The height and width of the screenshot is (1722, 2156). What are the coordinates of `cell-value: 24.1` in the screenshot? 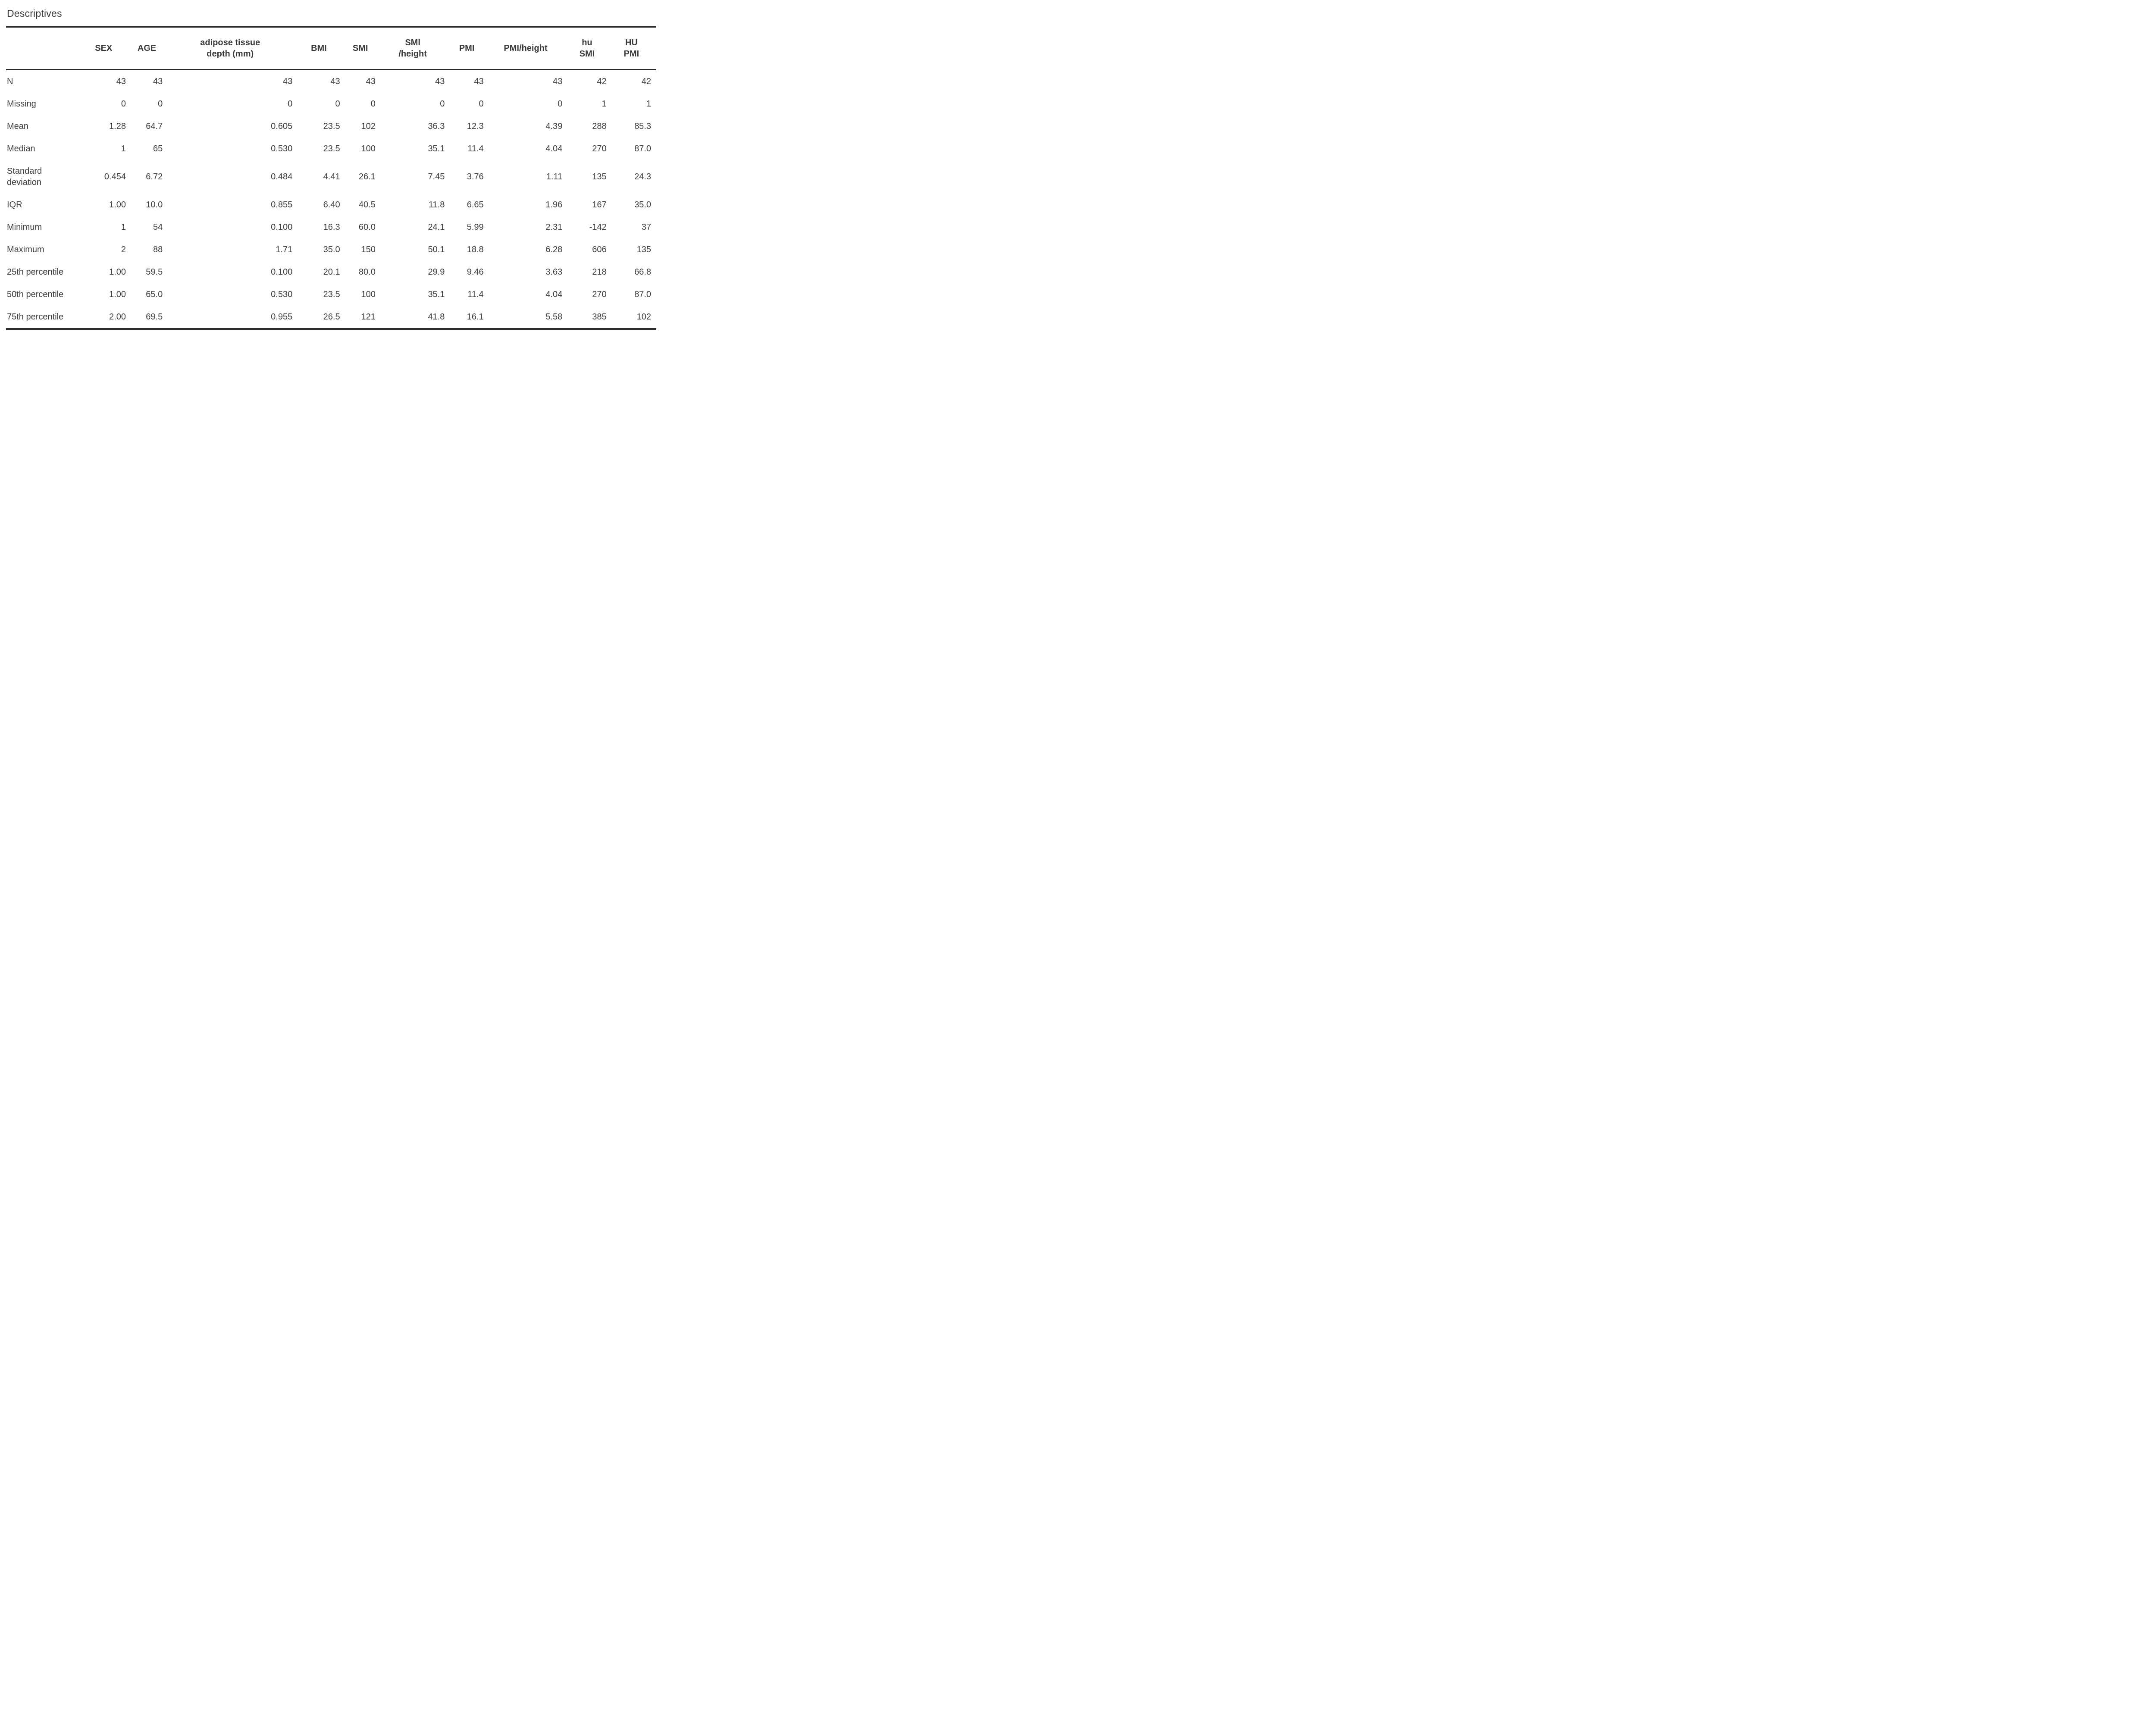 It's located at (436, 227).